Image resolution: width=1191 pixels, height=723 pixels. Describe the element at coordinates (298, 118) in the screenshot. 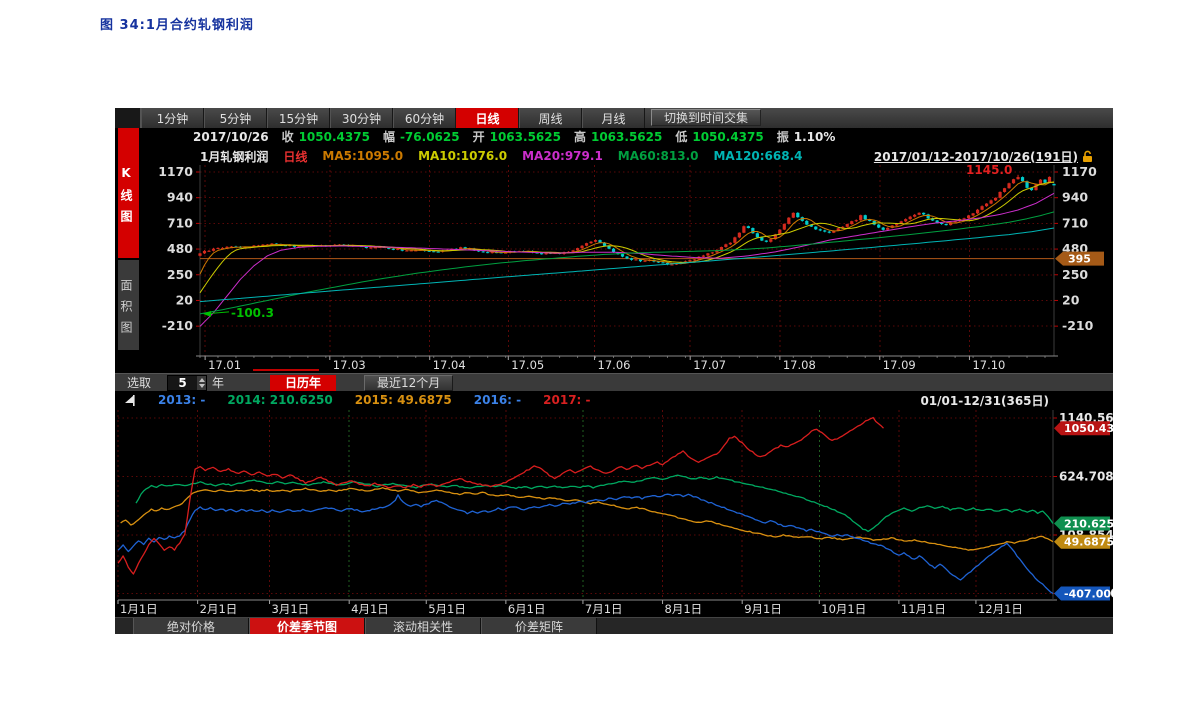

I see `tab-15min: 15分钟` at that location.